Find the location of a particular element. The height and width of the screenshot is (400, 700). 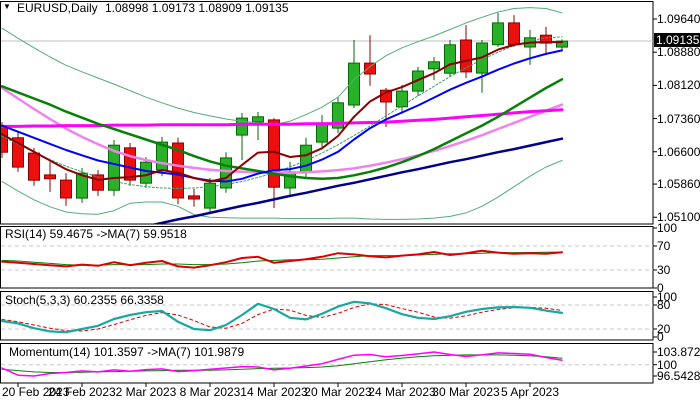

rsi-line is located at coordinates (282, 259).